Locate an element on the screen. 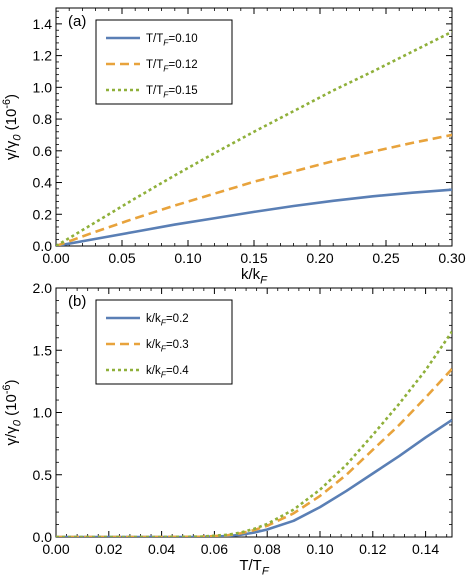 This screenshot has width=470, height=577. legend: T/TF=0.10T/TF=0.12T/TF=0.15 is located at coordinates (164, 62).